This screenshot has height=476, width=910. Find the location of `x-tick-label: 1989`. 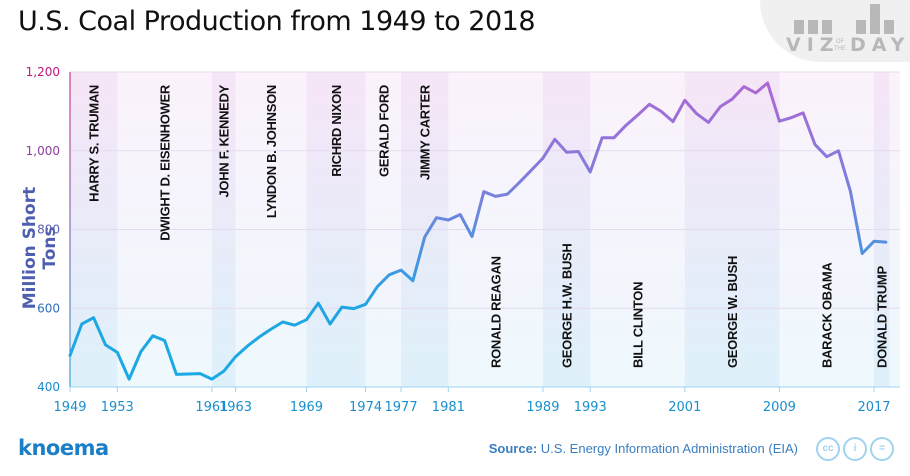

x-tick-label: 1989 is located at coordinates (542, 407).